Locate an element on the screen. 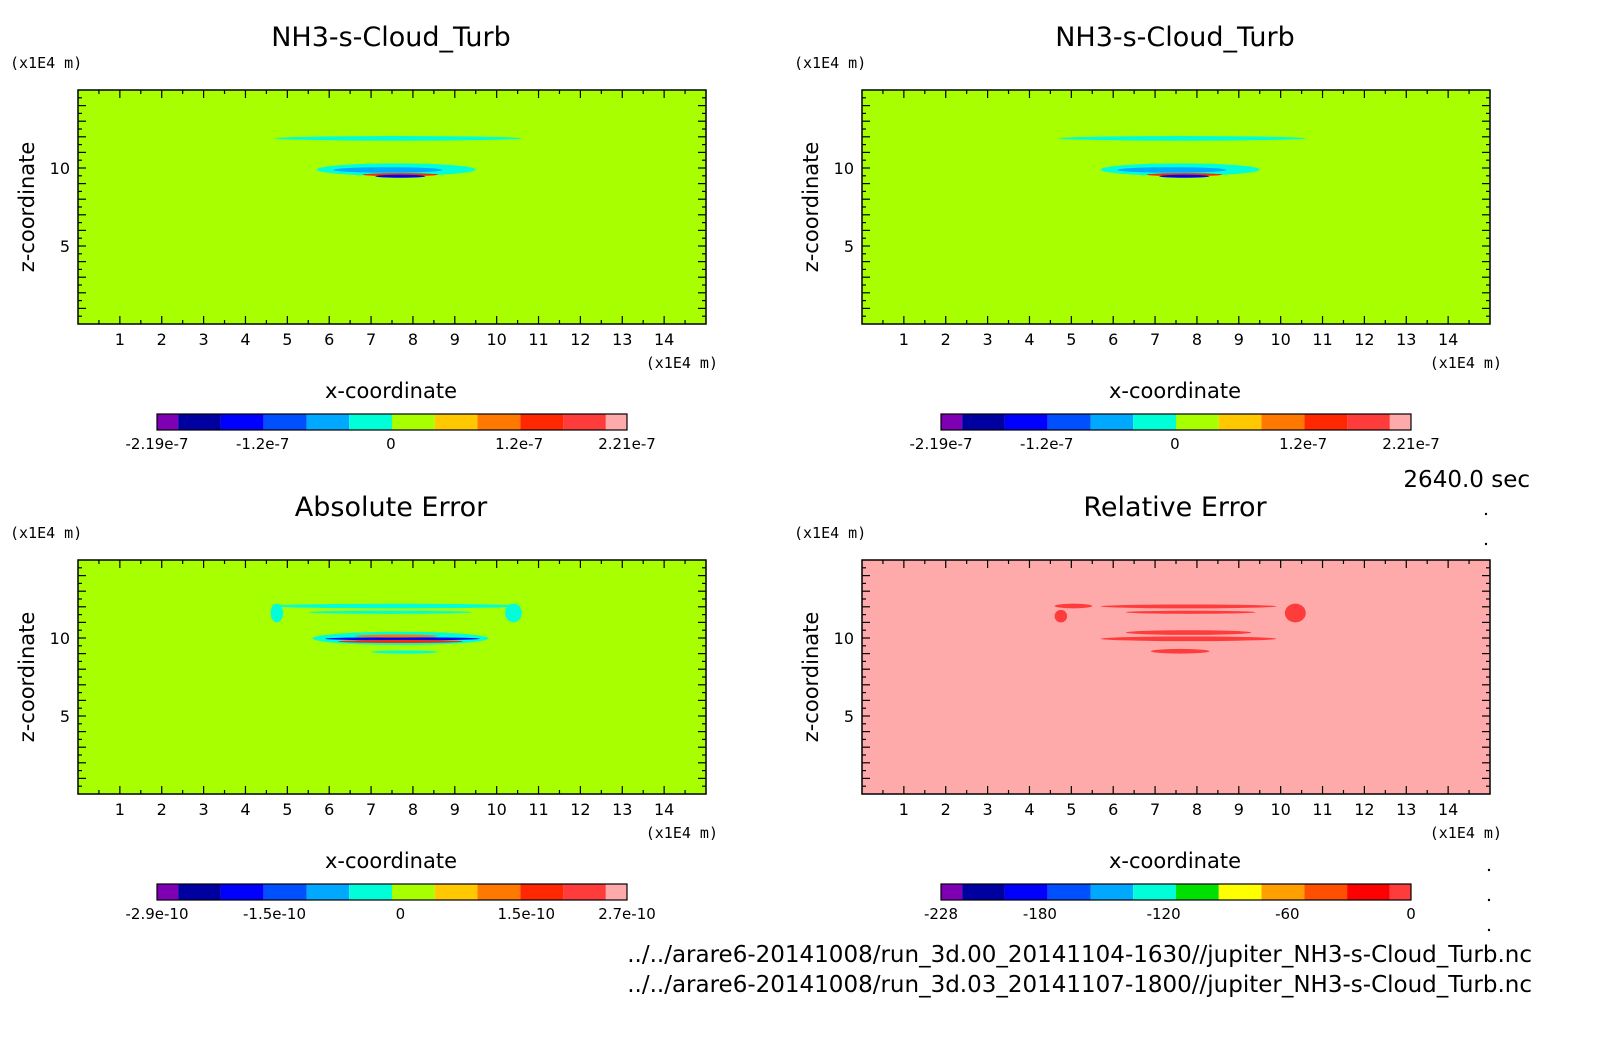 This screenshot has width=1604, height=1054. x-tick-label: 10 is located at coordinates (1280, 809).